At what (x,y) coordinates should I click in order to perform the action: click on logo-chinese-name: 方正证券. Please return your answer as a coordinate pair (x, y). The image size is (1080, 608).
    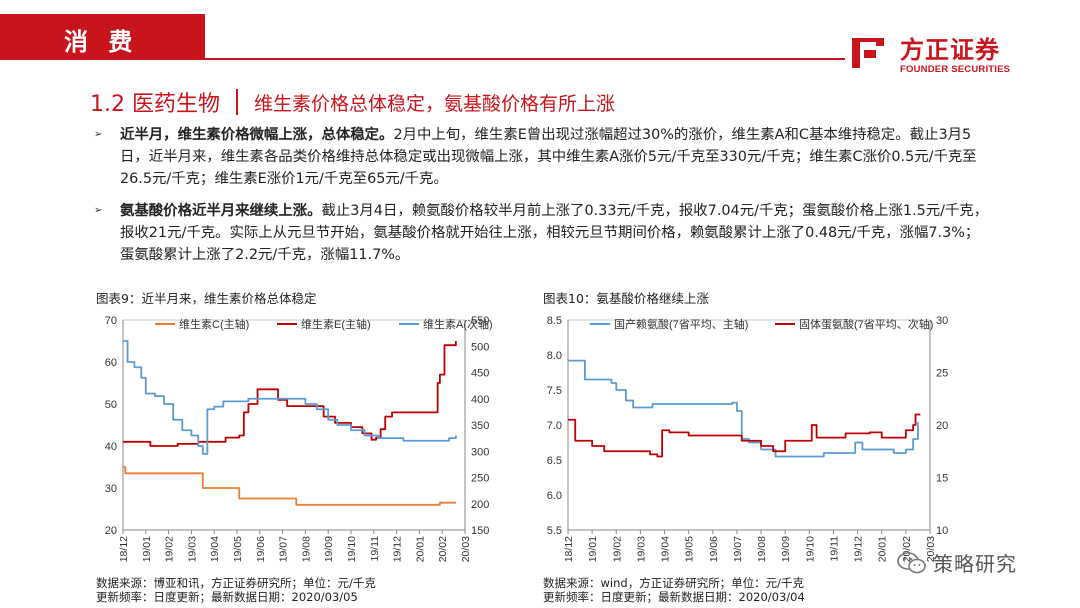
    Looking at the image, I should click on (950, 50).